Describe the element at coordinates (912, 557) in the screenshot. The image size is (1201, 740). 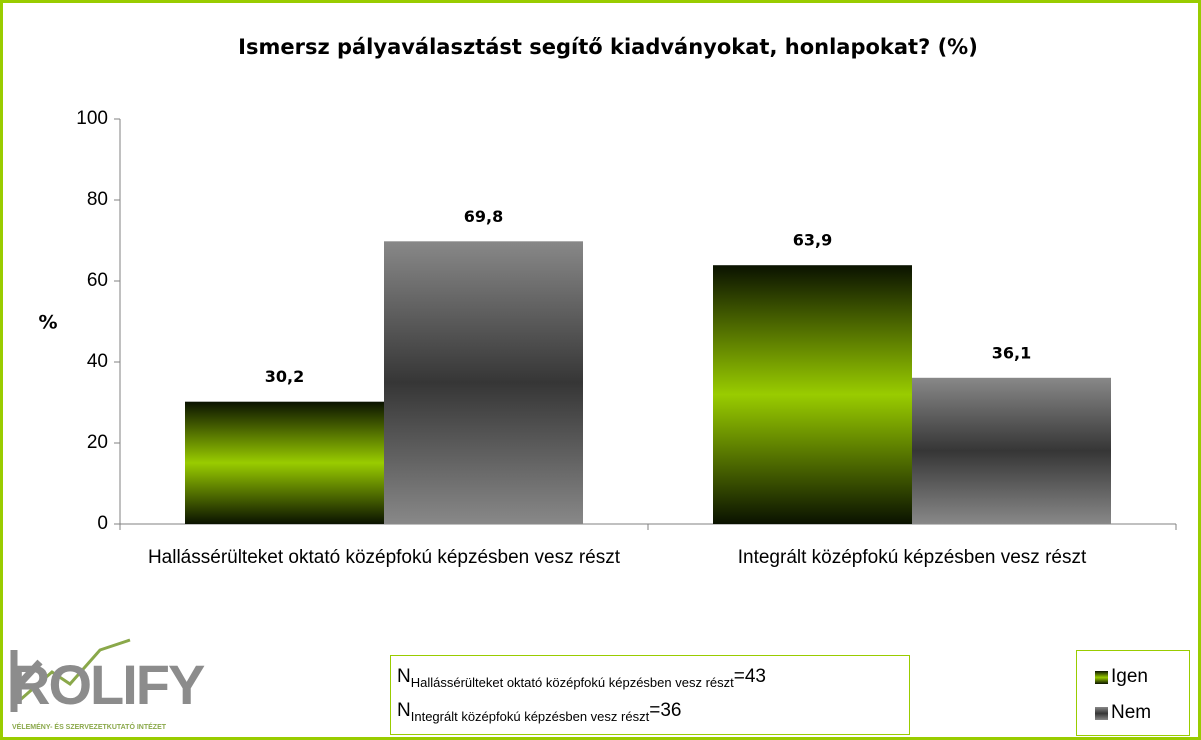
I see `x-tick-label: Integrált középfokú képzésben vesz részt` at that location.